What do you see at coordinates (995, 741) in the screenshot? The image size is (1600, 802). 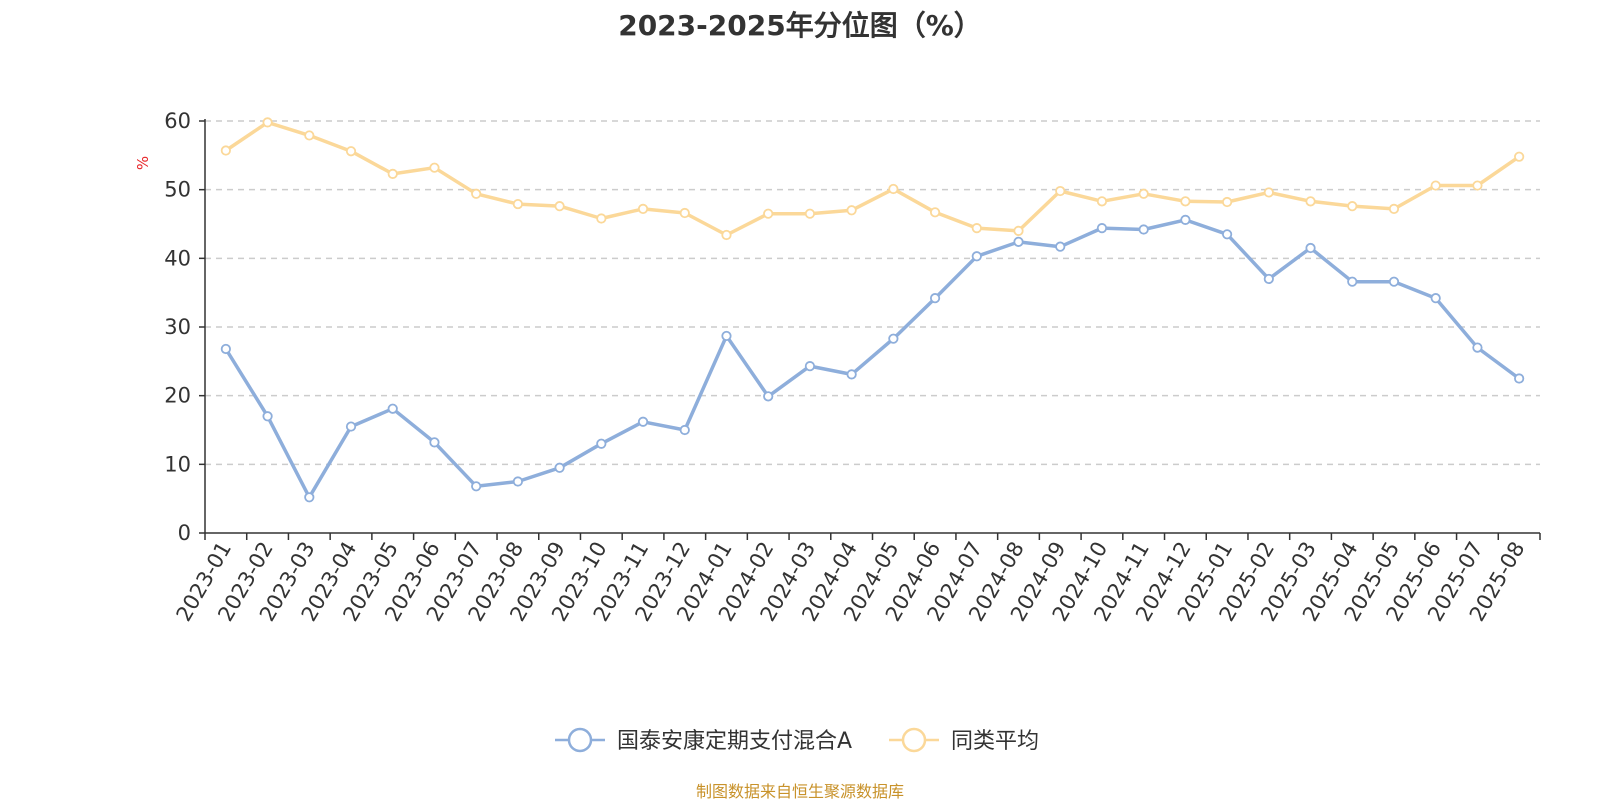 I see `legend-label: 同类平均` at bounding box center [995, 741].